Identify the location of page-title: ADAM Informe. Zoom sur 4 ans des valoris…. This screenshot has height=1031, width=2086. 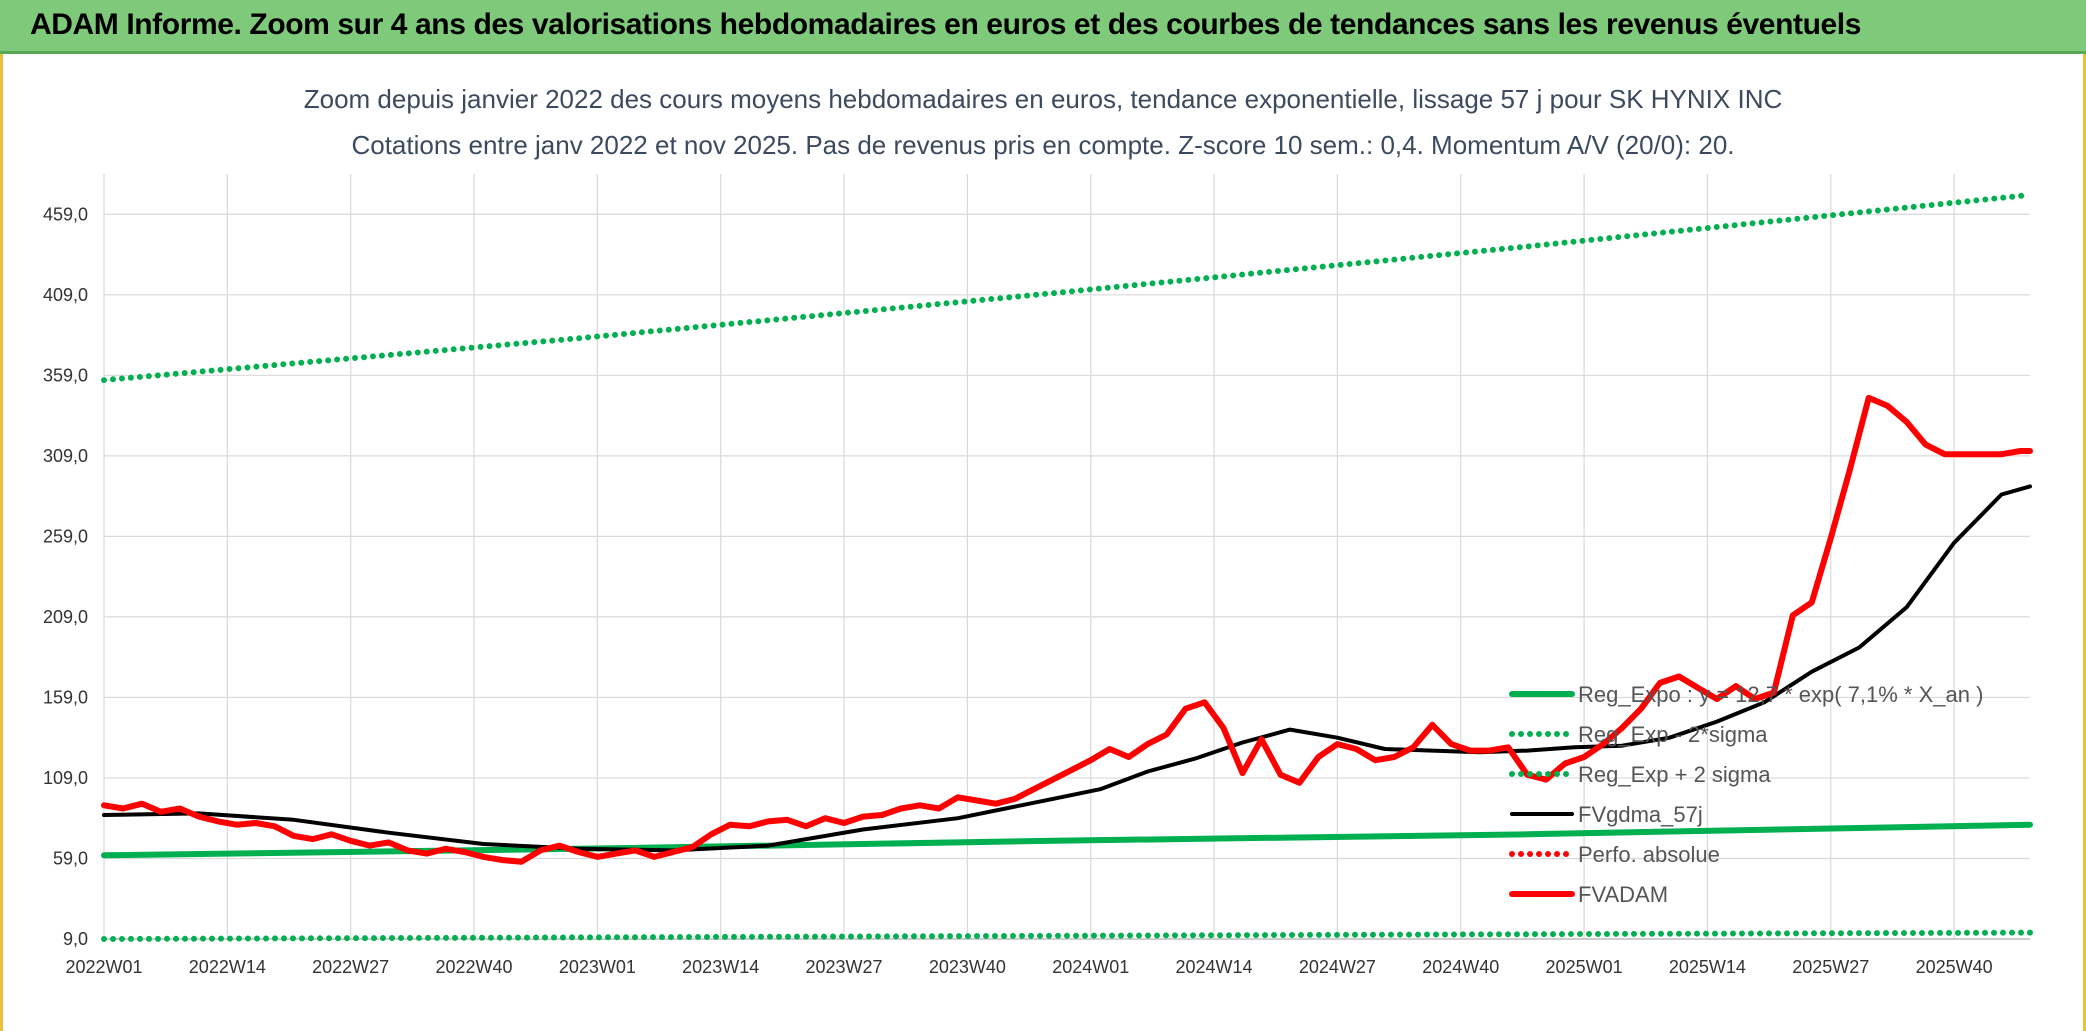
(946, 24).